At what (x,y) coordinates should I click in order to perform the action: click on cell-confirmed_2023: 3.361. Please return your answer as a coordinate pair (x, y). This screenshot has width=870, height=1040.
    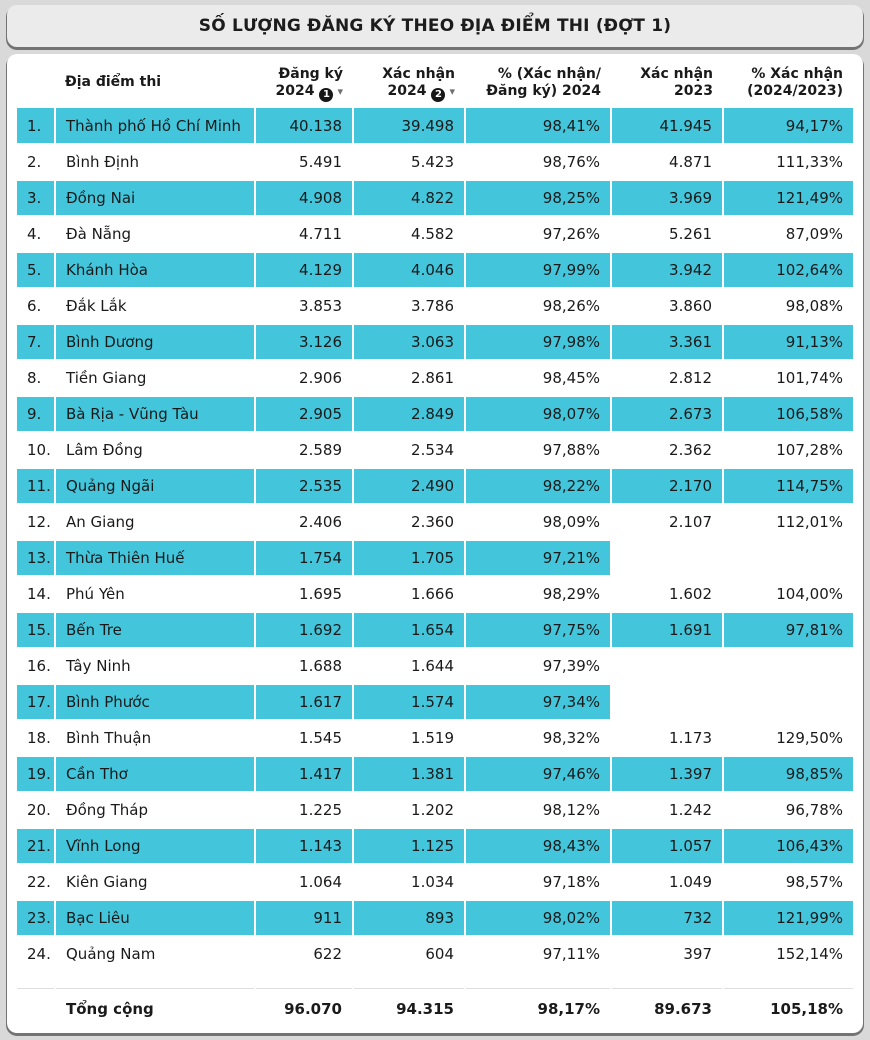
    Looking at the image, I should click on (667, 342).